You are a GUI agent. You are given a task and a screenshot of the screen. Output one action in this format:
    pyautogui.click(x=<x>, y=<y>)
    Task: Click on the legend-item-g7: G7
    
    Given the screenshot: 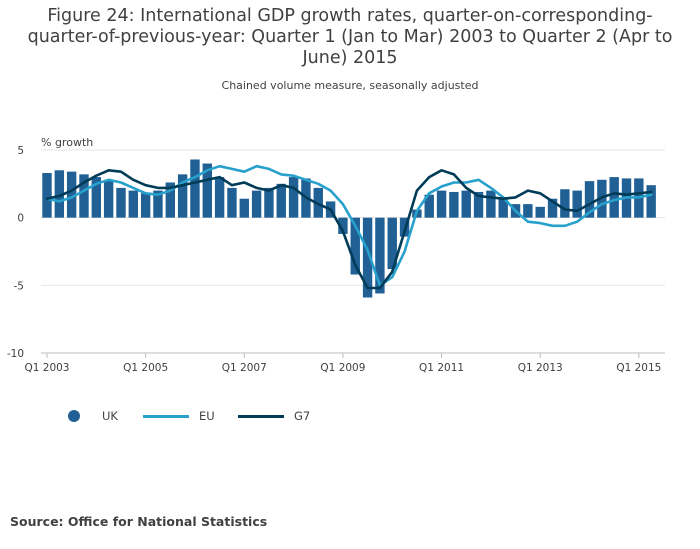 What is the action you would take?
    pyautogui.click(x=274, y=416)
    